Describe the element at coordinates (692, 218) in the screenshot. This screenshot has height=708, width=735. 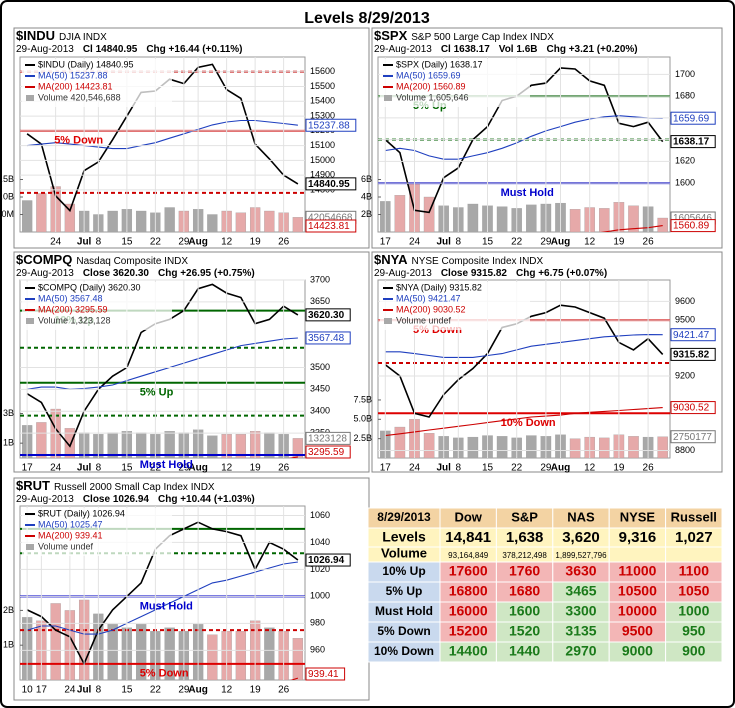
I see `value-tag-label: 1605646` at that location.